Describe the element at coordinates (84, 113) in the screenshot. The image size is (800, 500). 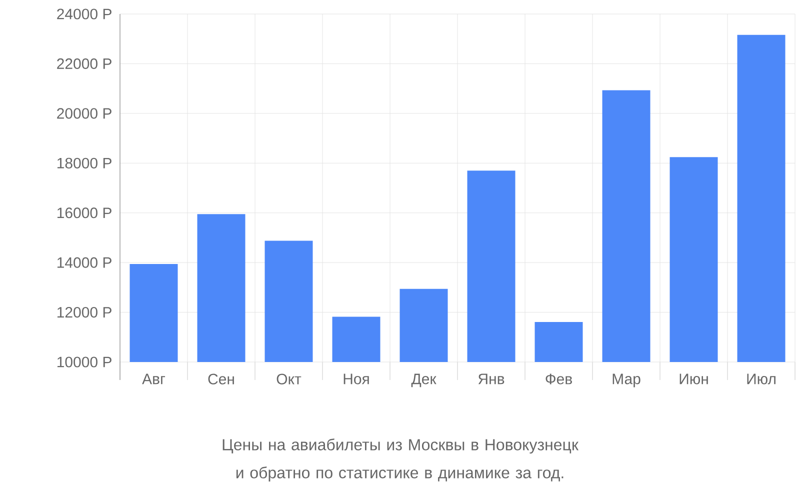
I see `y-tick-label: 20000 Р` at that location.